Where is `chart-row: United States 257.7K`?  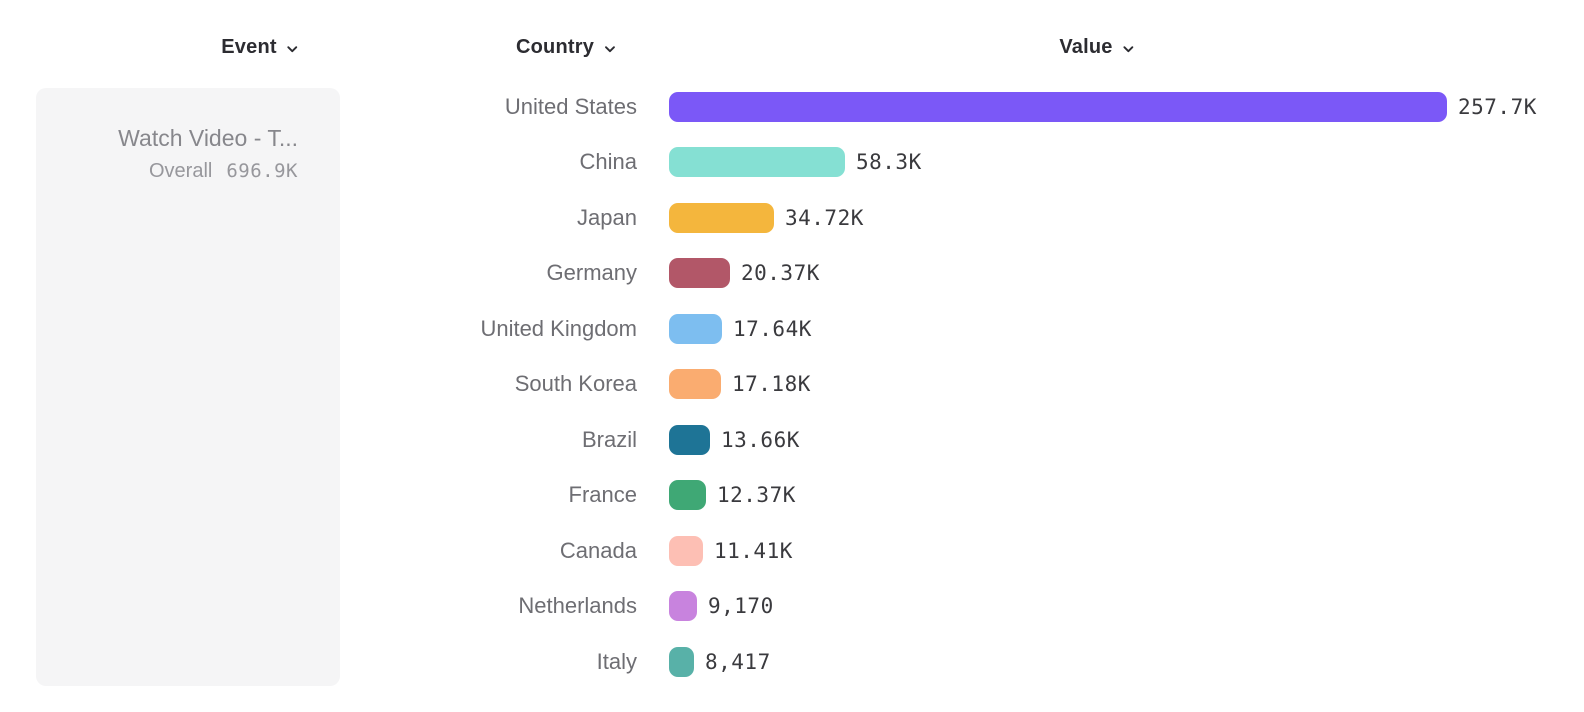
chart-row: United States 257.7K is located at coordinates (792, 107).